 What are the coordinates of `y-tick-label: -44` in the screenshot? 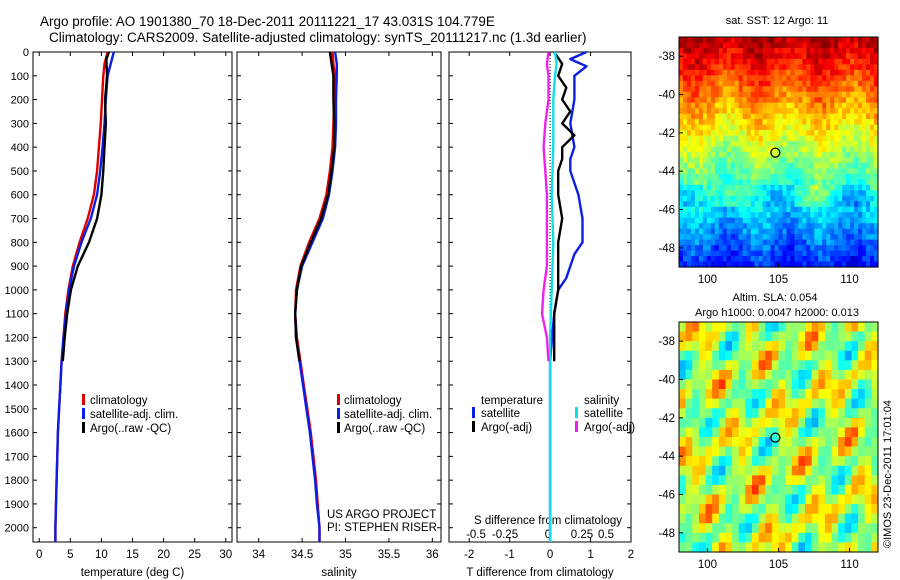 It's located at (666, 172).